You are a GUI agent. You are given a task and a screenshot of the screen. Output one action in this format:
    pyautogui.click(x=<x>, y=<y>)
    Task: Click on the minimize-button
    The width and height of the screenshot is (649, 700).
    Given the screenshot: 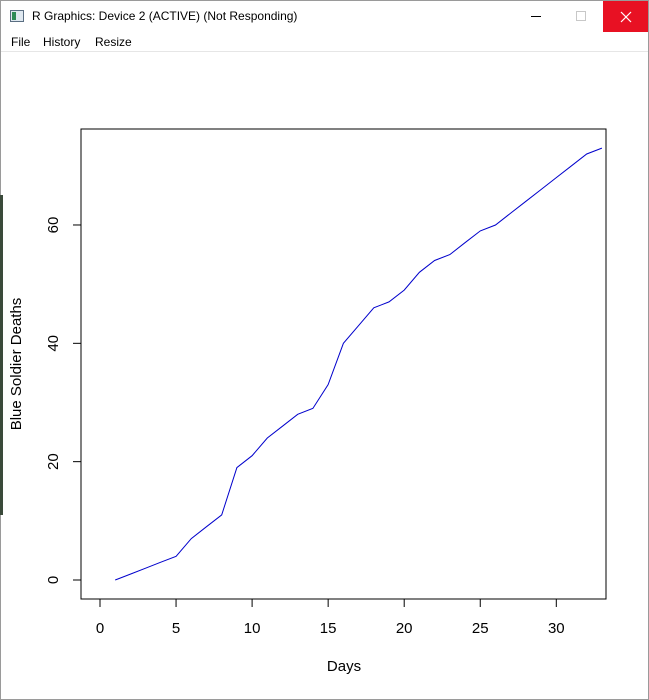 What is the action you would take?
    pyautogui.click(x=535, y=16)
    